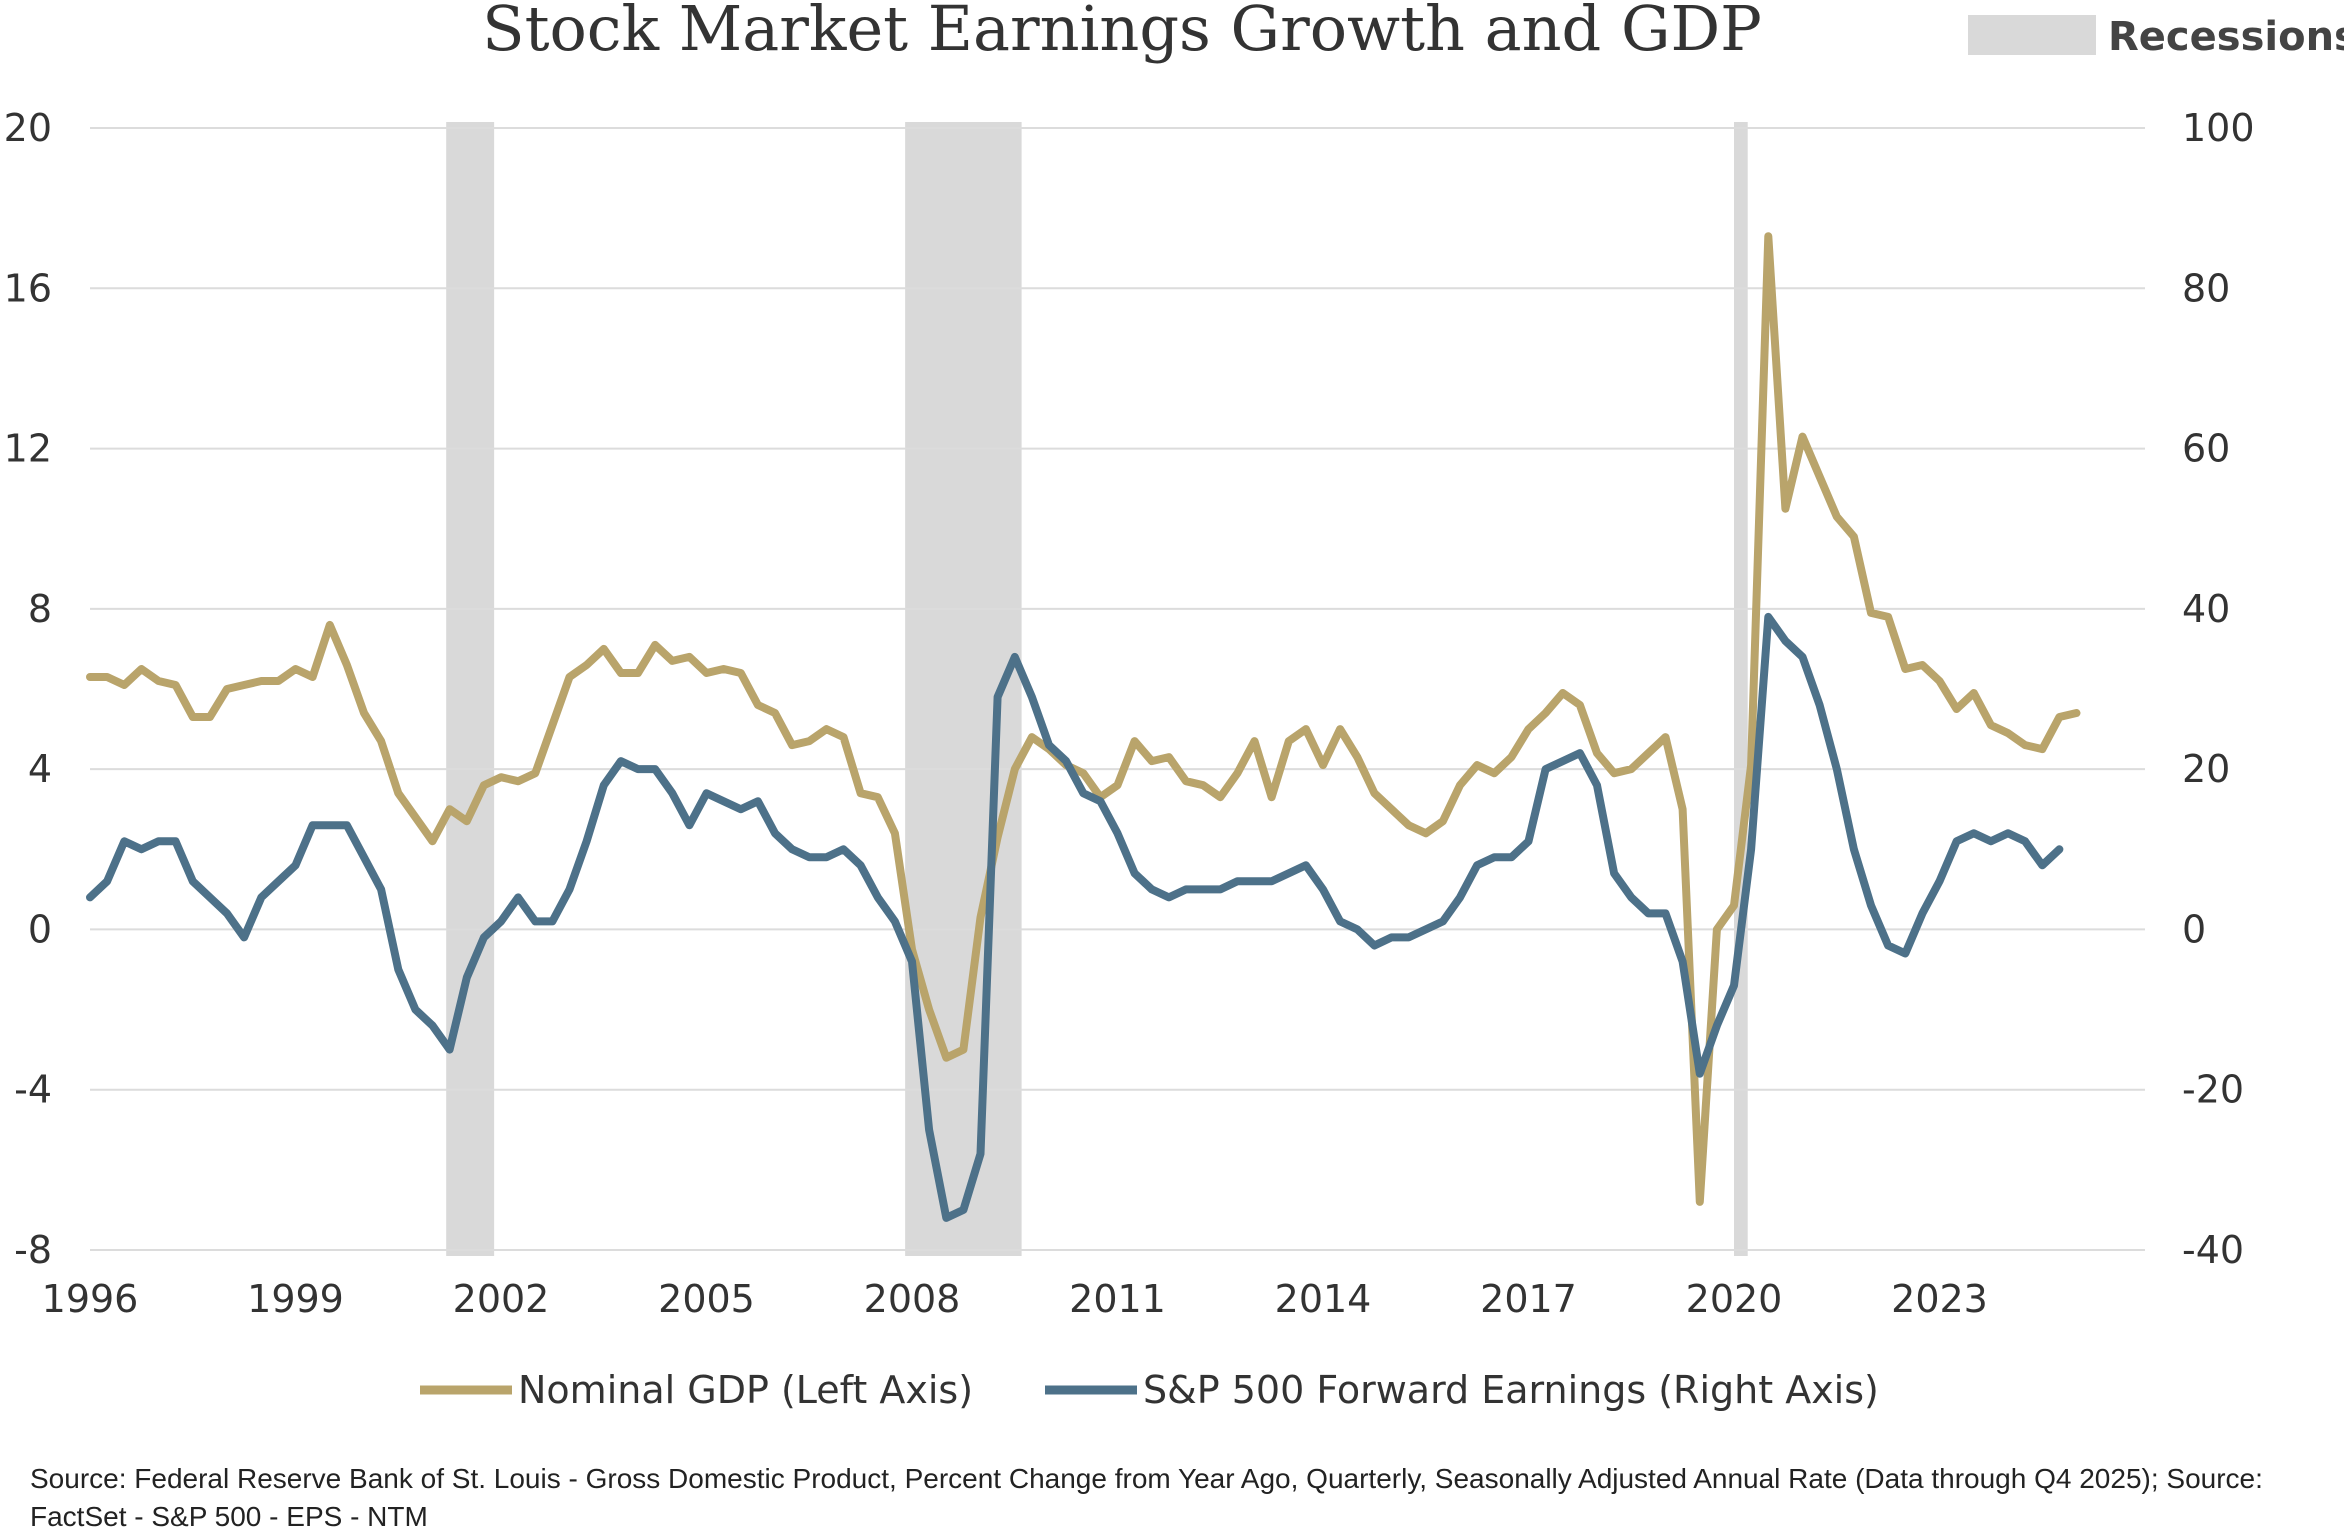  What do you see at coordinates (28, 128) in the screenshot?
I see `left-tick-label: 20` at bounding box center [28, 128].